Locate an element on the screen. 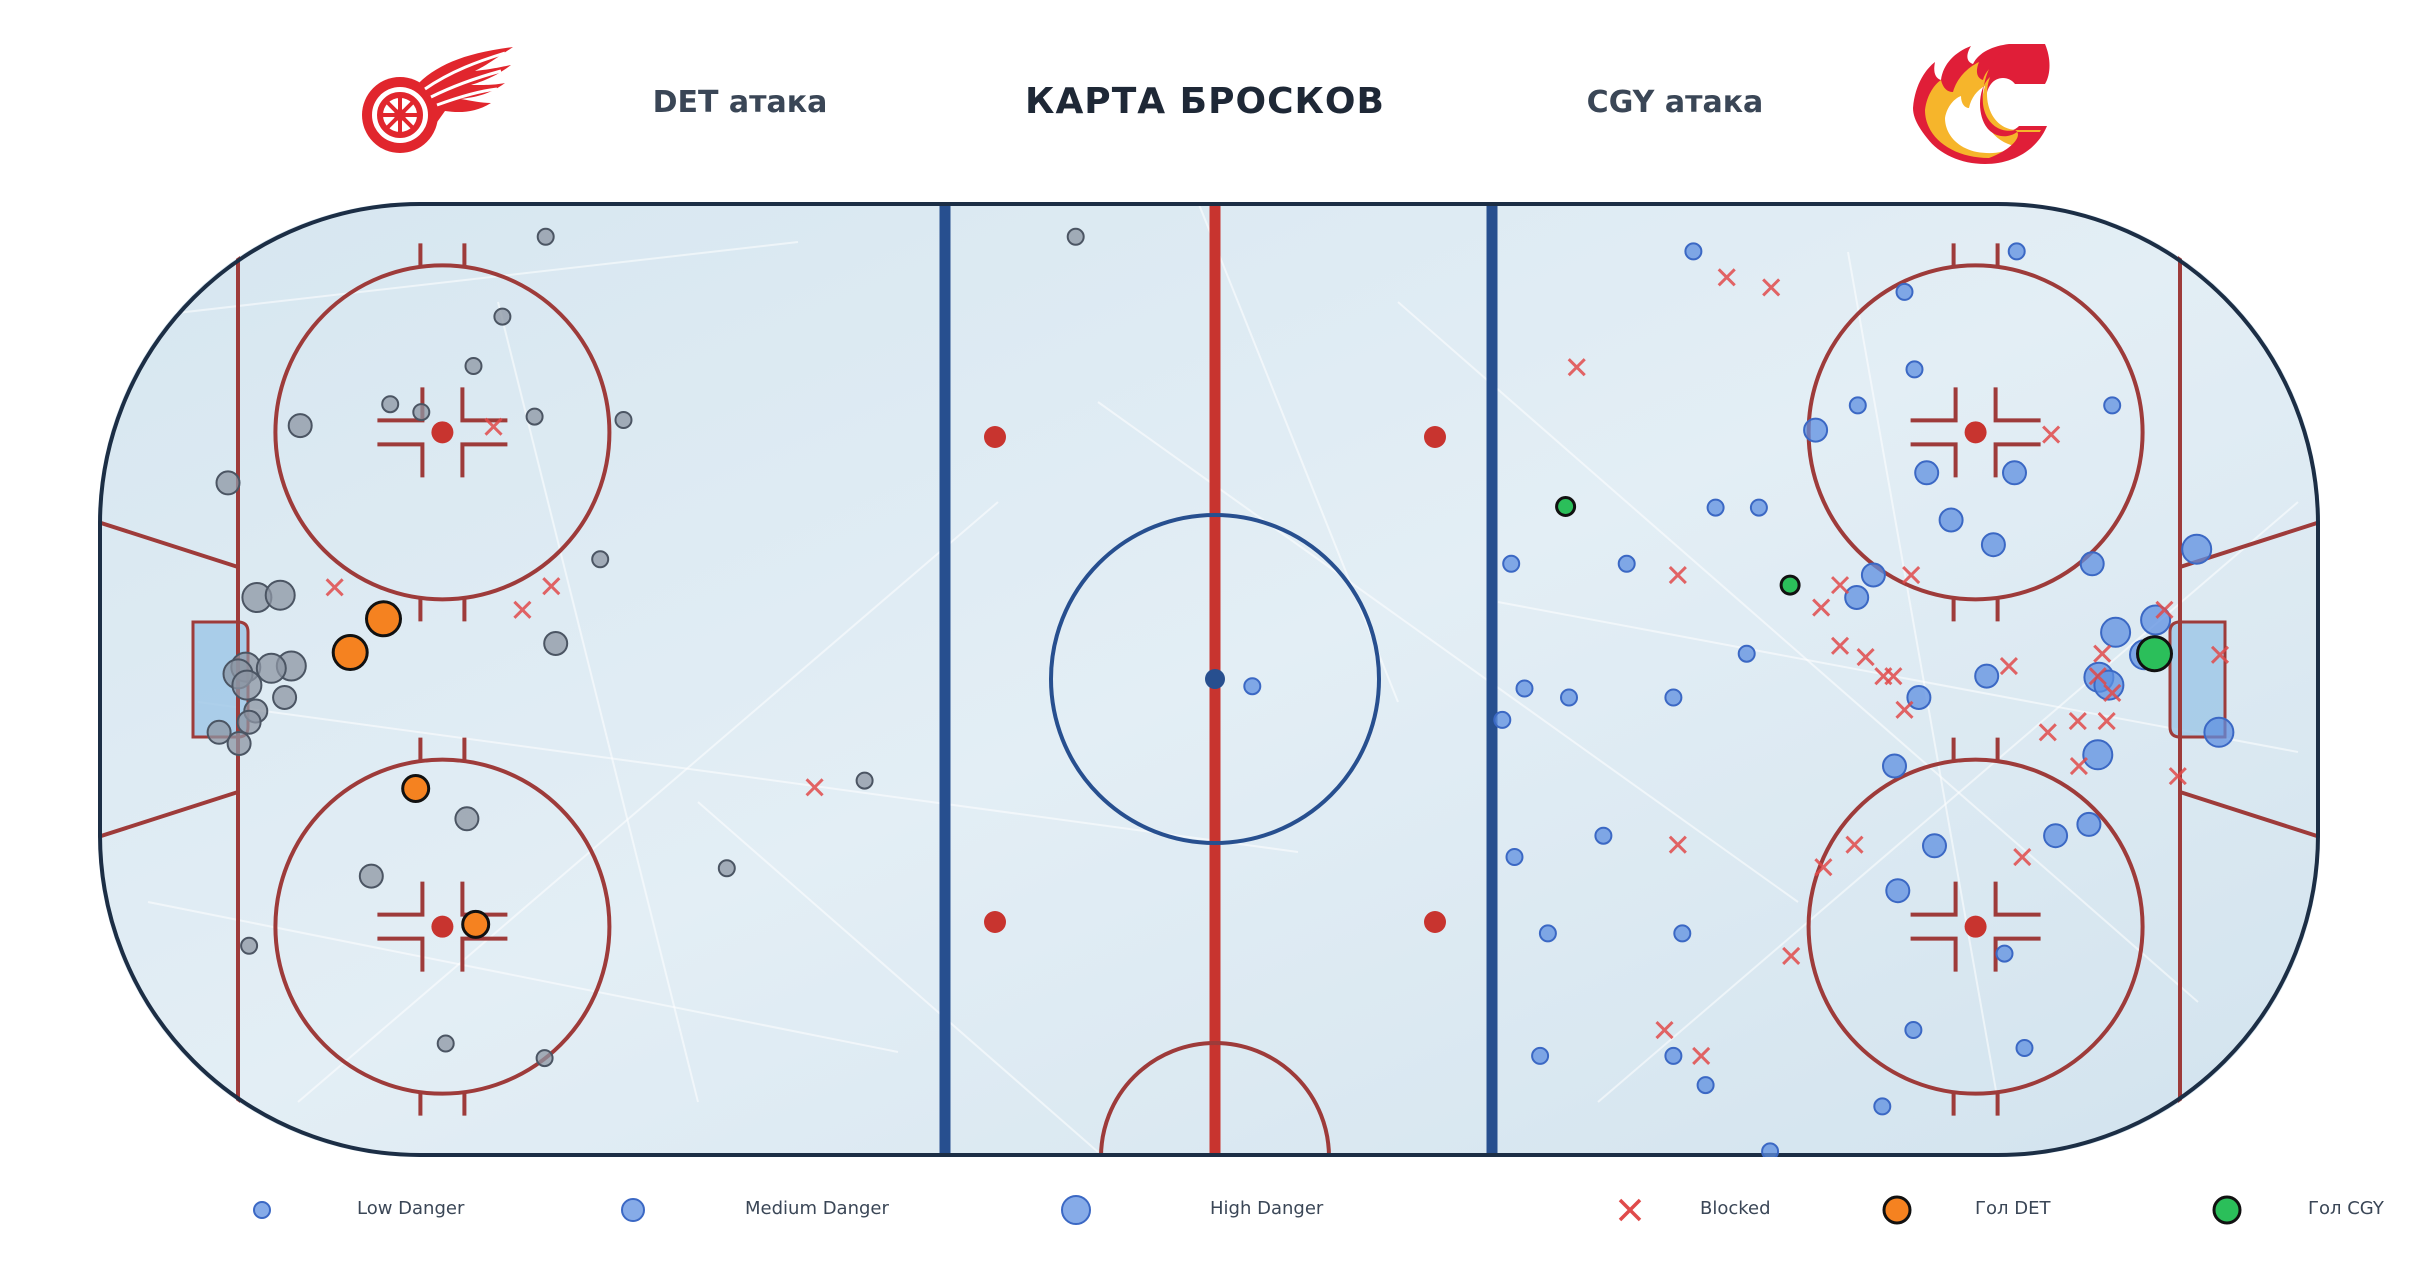 The image size is (2409, 1263). chart-title: КАРТА БРОСКОВ is located at coordinates (1205, 101).